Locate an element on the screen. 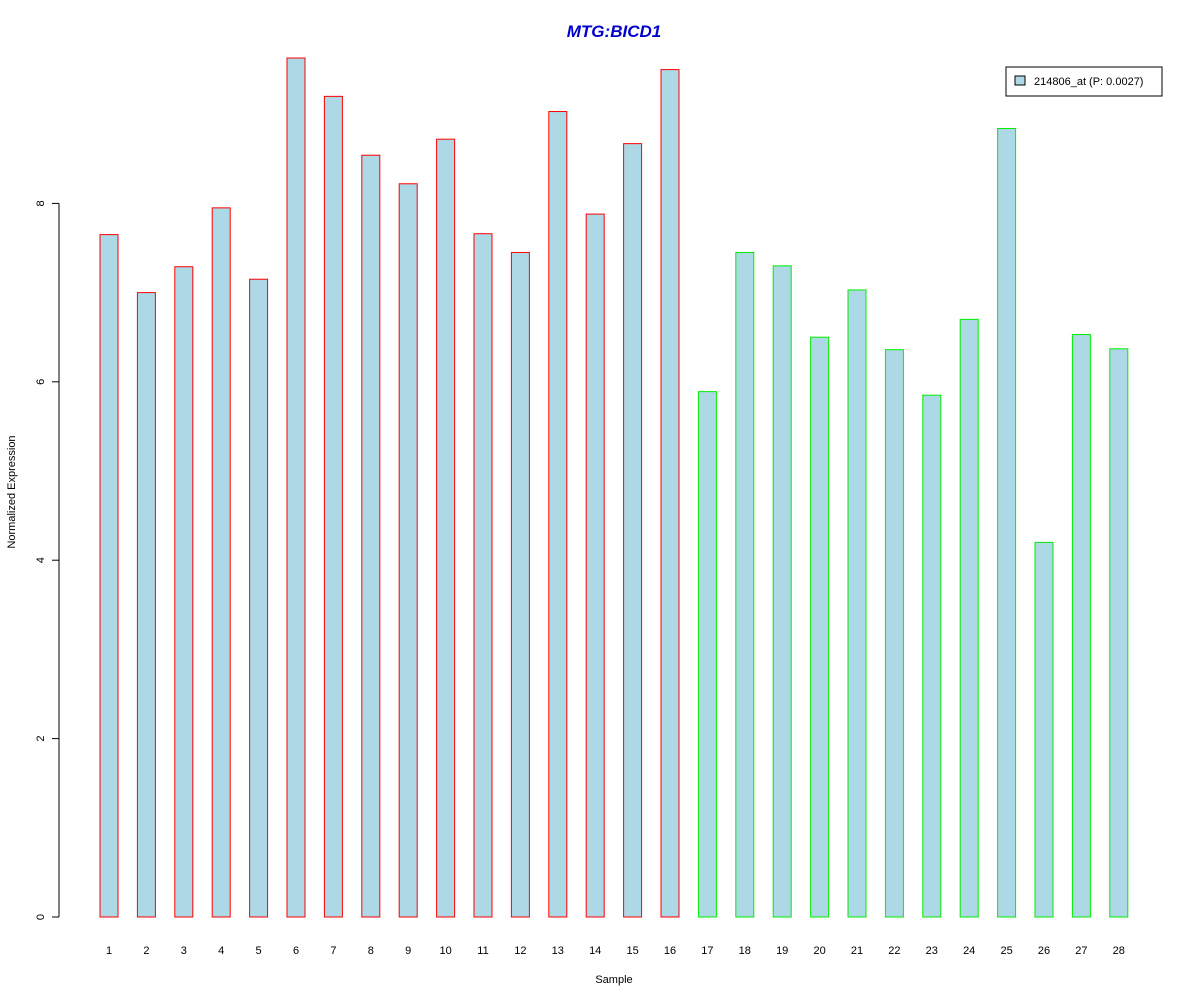  x-tick-label: 25 is located at coordinates (1006, 951).